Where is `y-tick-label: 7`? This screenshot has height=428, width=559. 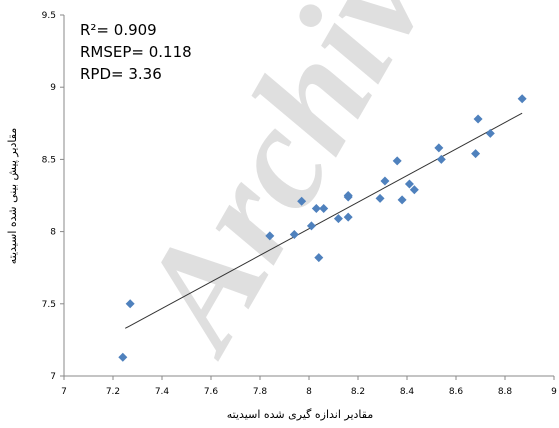
y-tick-label: 7 is located at coordinates (53, 377).